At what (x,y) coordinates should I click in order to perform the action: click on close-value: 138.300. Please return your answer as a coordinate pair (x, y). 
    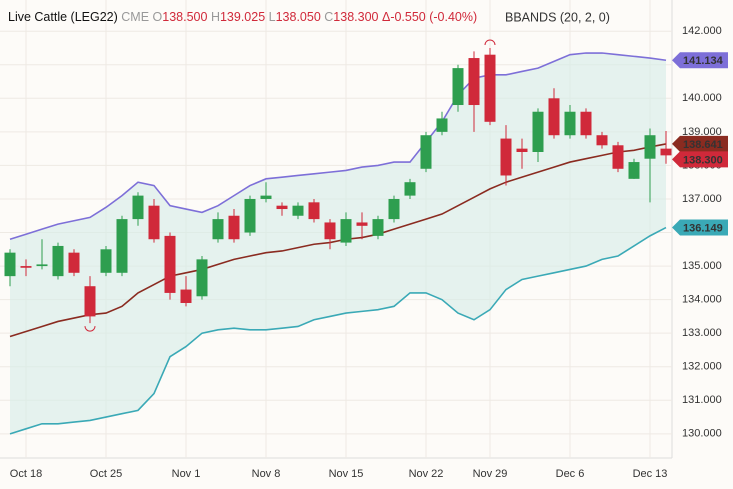
    Looking at the image, I should click on (355, 17).